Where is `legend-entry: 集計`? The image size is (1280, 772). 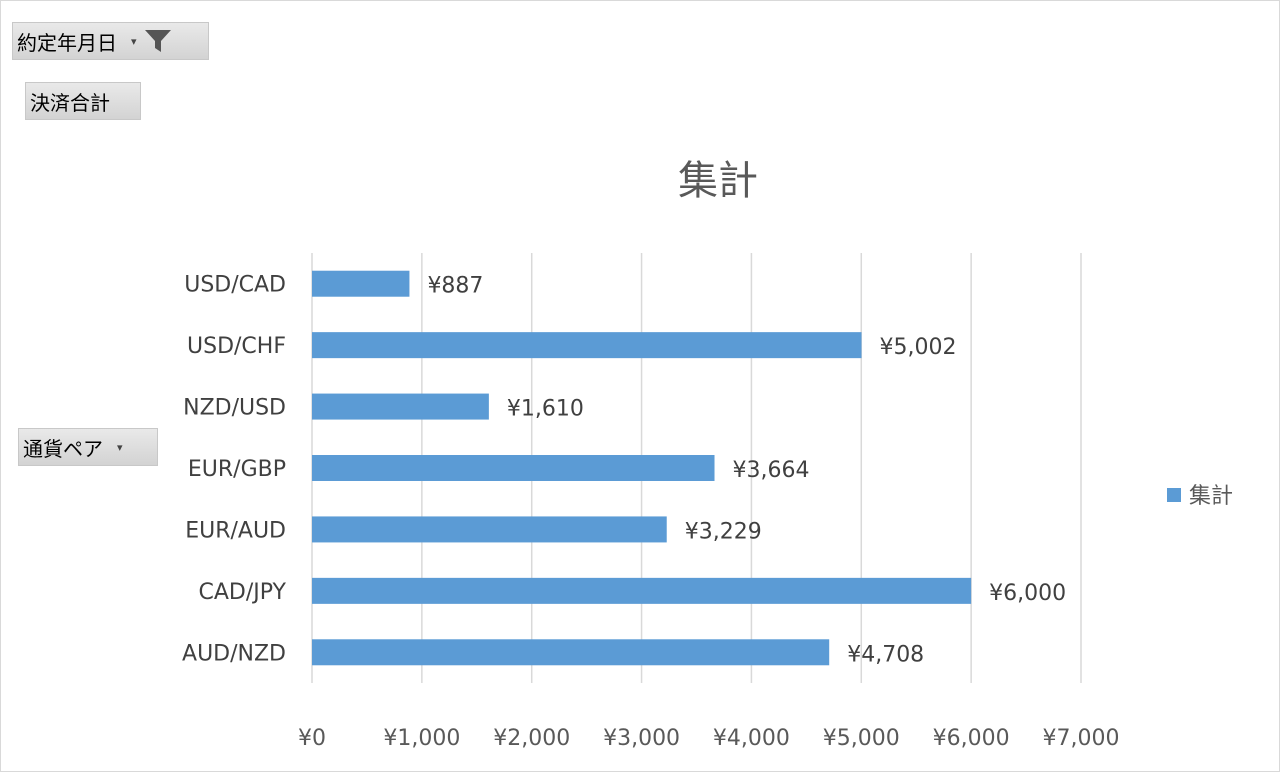
legend-entry: 集計 is located at coordinates (1211, 496).